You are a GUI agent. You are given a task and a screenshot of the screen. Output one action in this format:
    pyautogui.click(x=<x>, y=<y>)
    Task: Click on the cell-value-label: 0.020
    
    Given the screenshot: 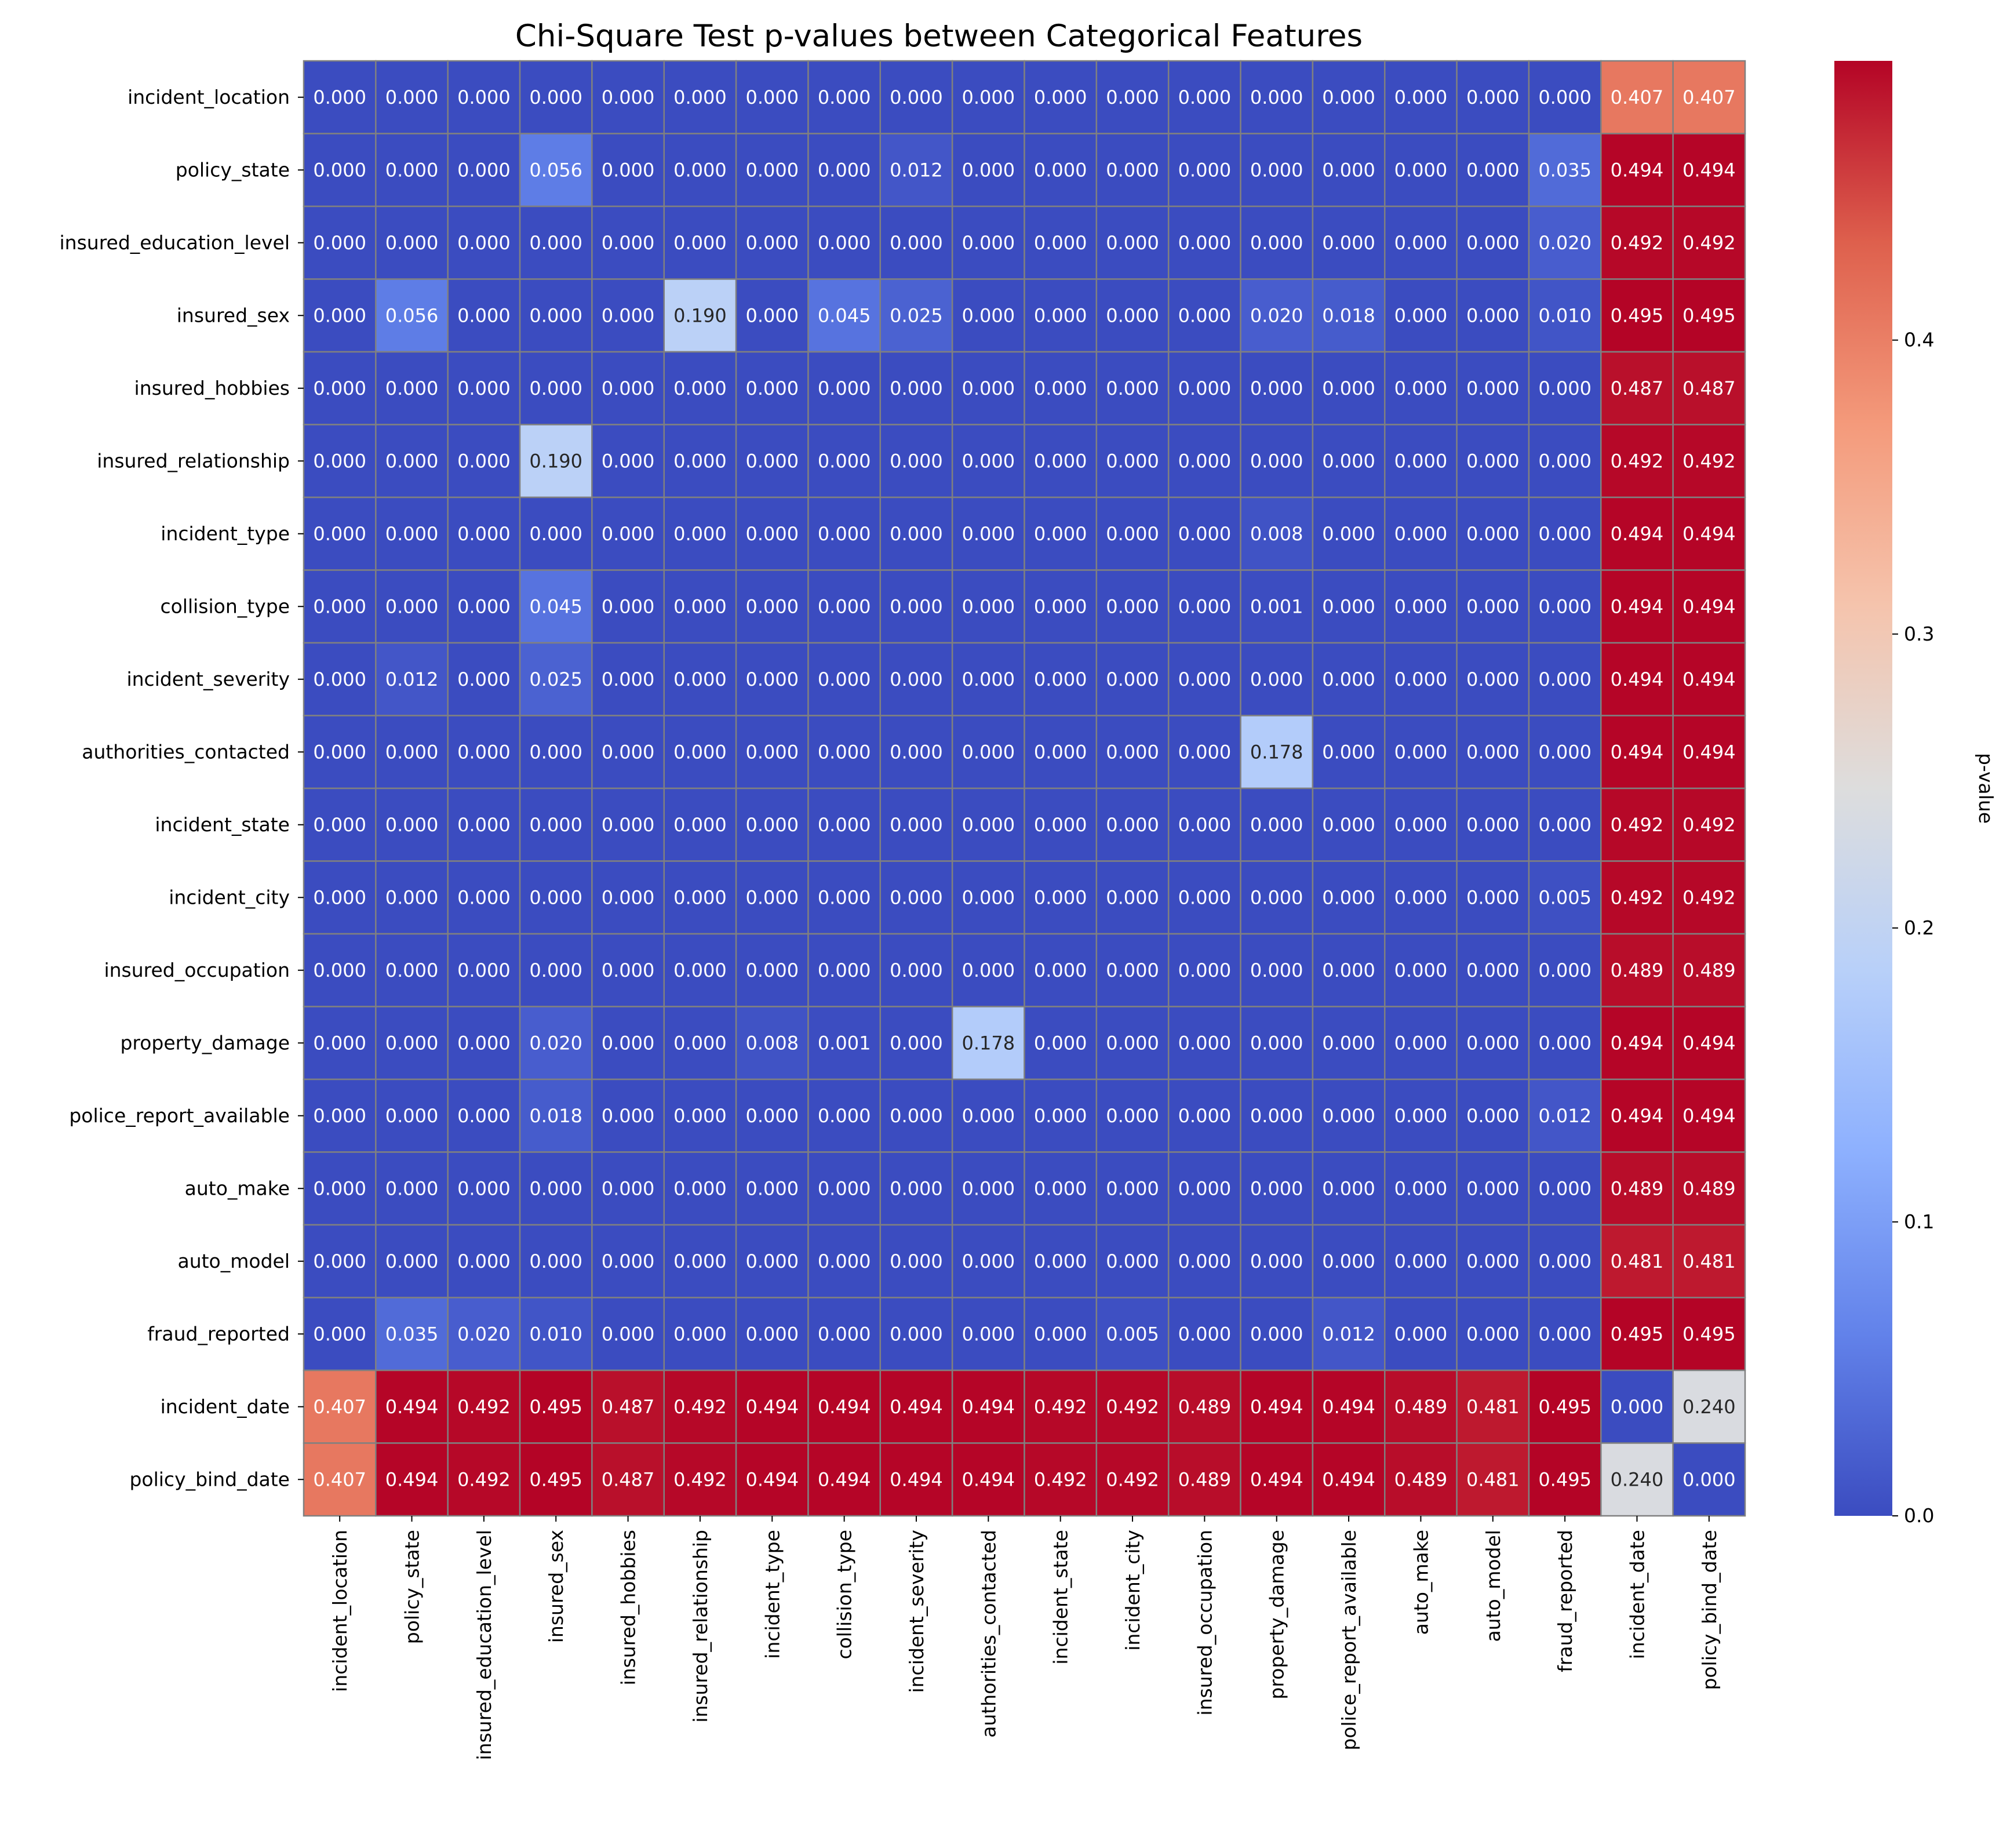 What is the action you would take?
    pyautogui.click(x=555, y=1043)
    